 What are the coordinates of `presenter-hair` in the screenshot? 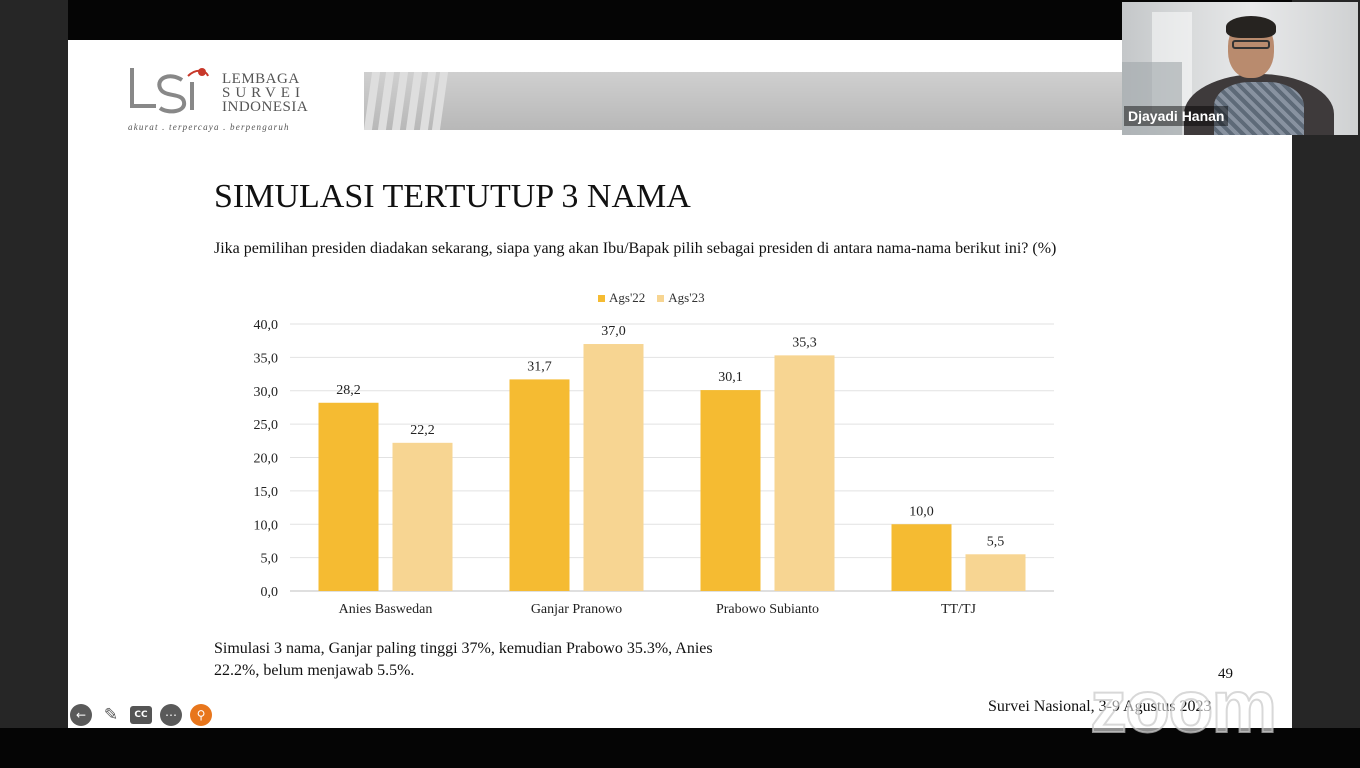 It's located at (1251, 27).